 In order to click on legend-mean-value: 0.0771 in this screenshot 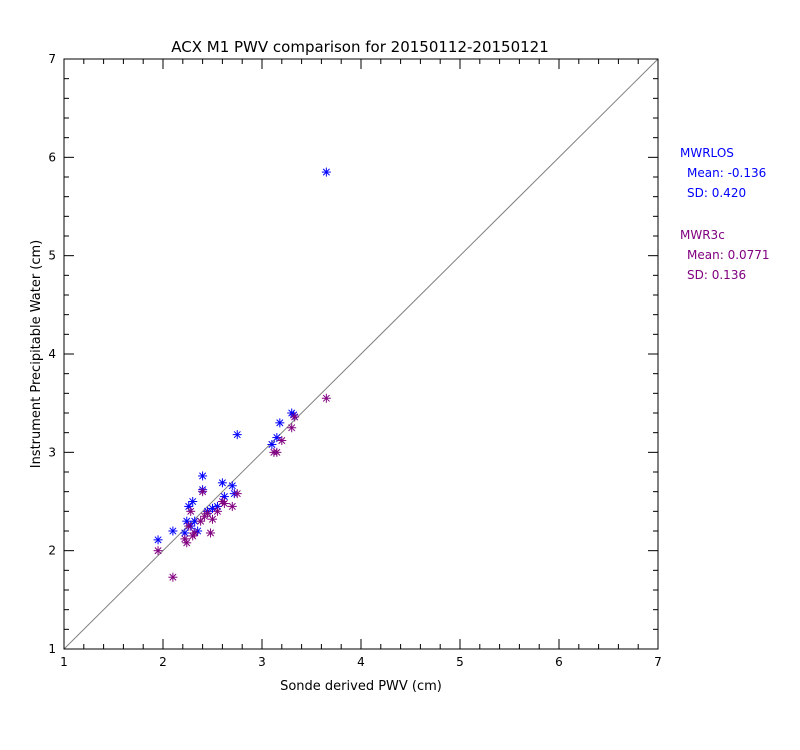, I will do `click(748, 255)`.